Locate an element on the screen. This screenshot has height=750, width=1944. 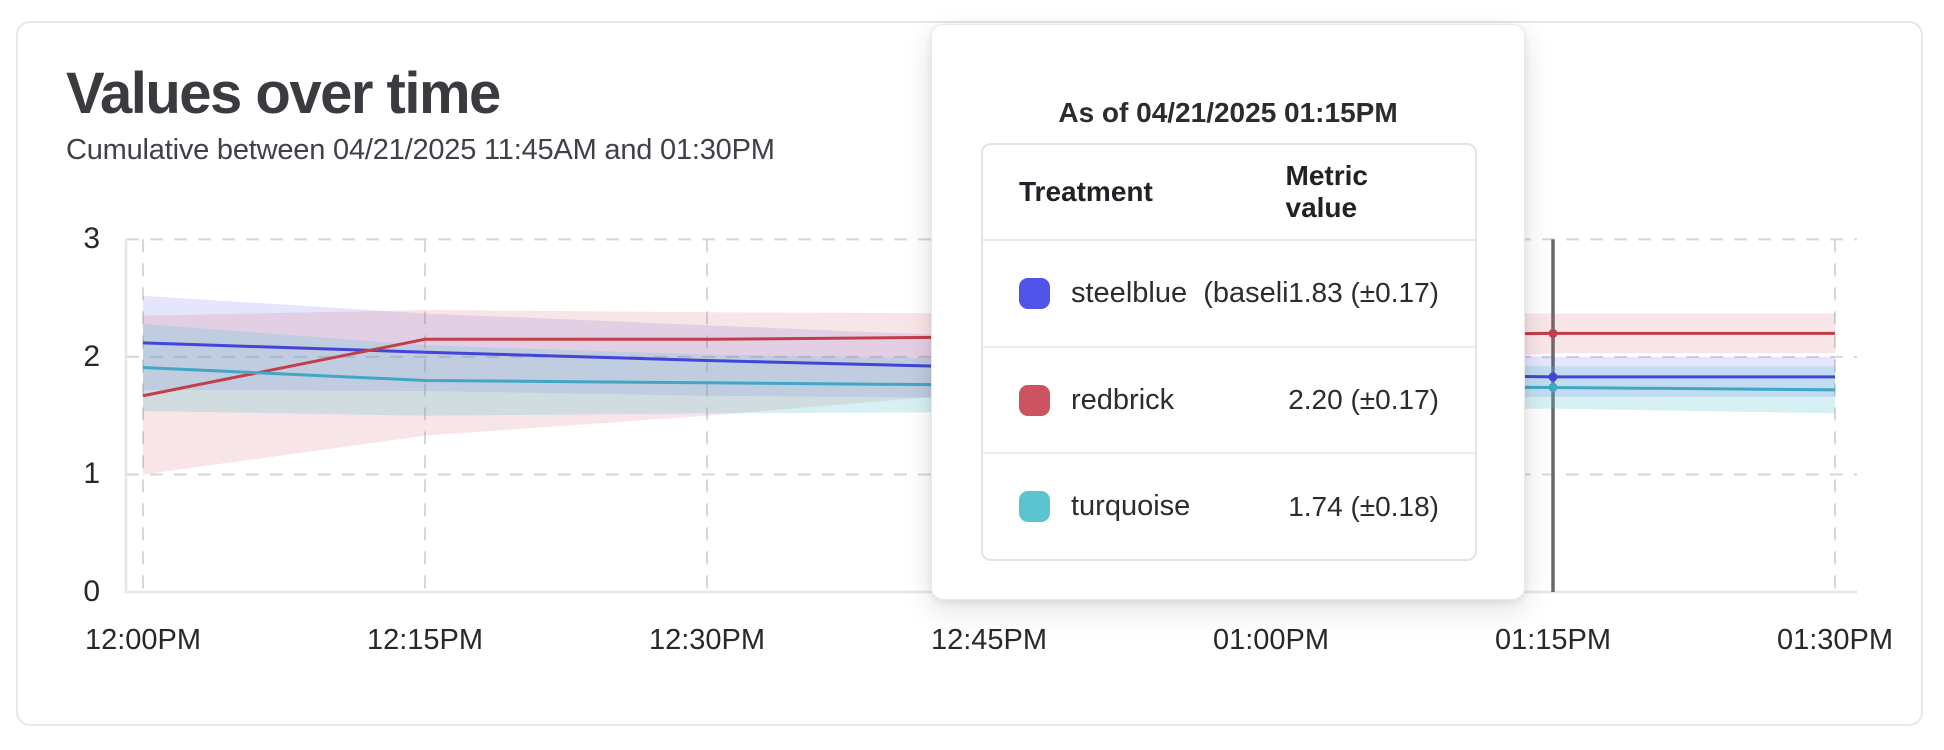
y-tick-label: 1 is located at coordinates (91, 474).